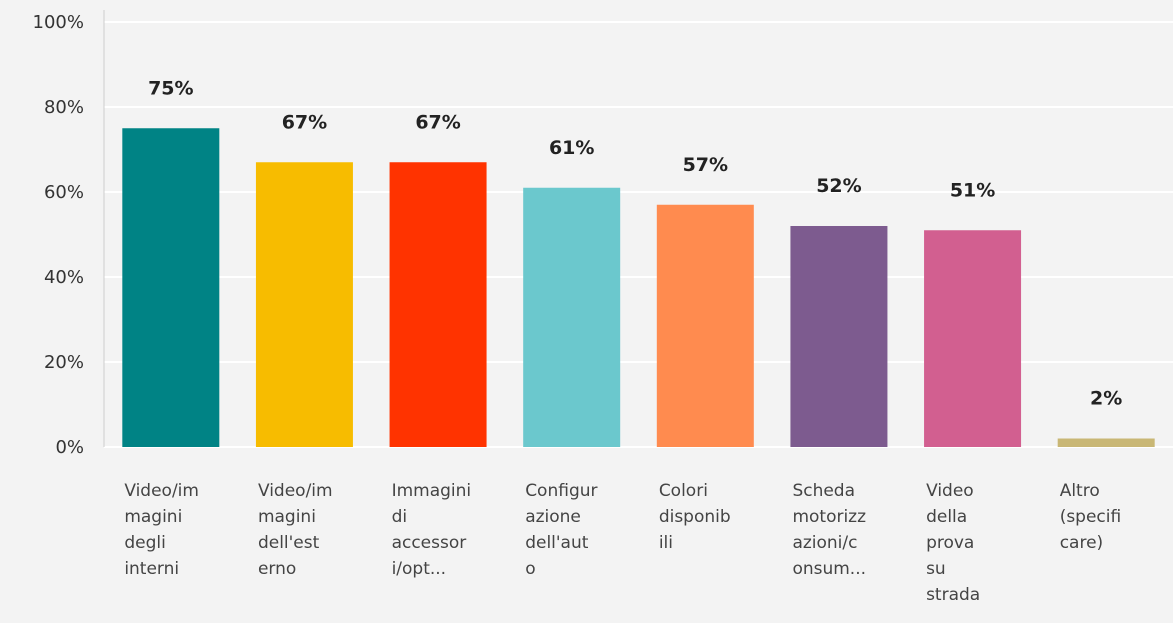  Describe the element at coordinates (170, 88) in the screenshot. I see `data-label: 75%` at that location.